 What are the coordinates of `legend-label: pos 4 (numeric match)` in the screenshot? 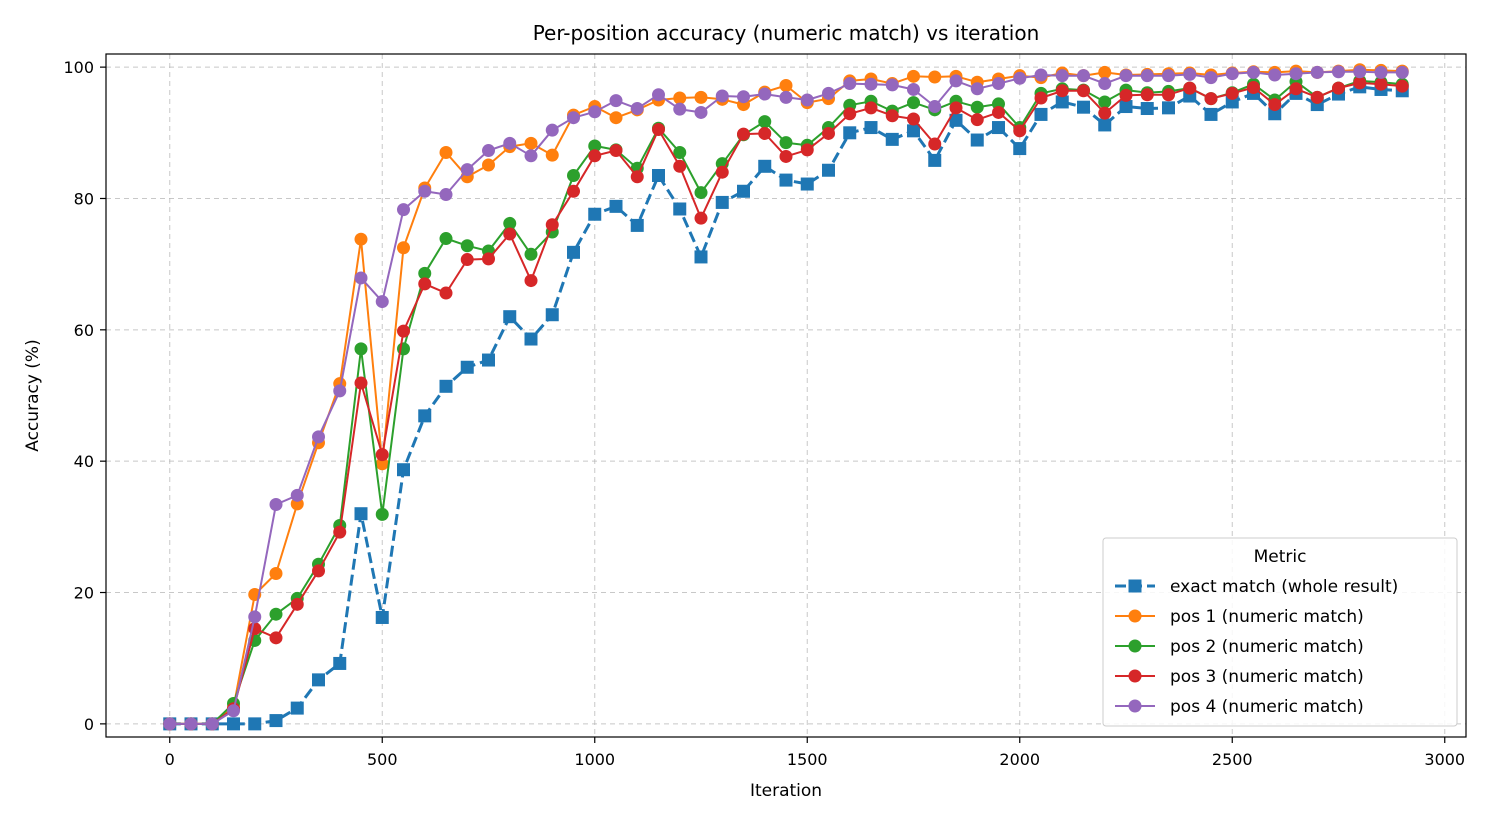 It's located at (1267, 707).